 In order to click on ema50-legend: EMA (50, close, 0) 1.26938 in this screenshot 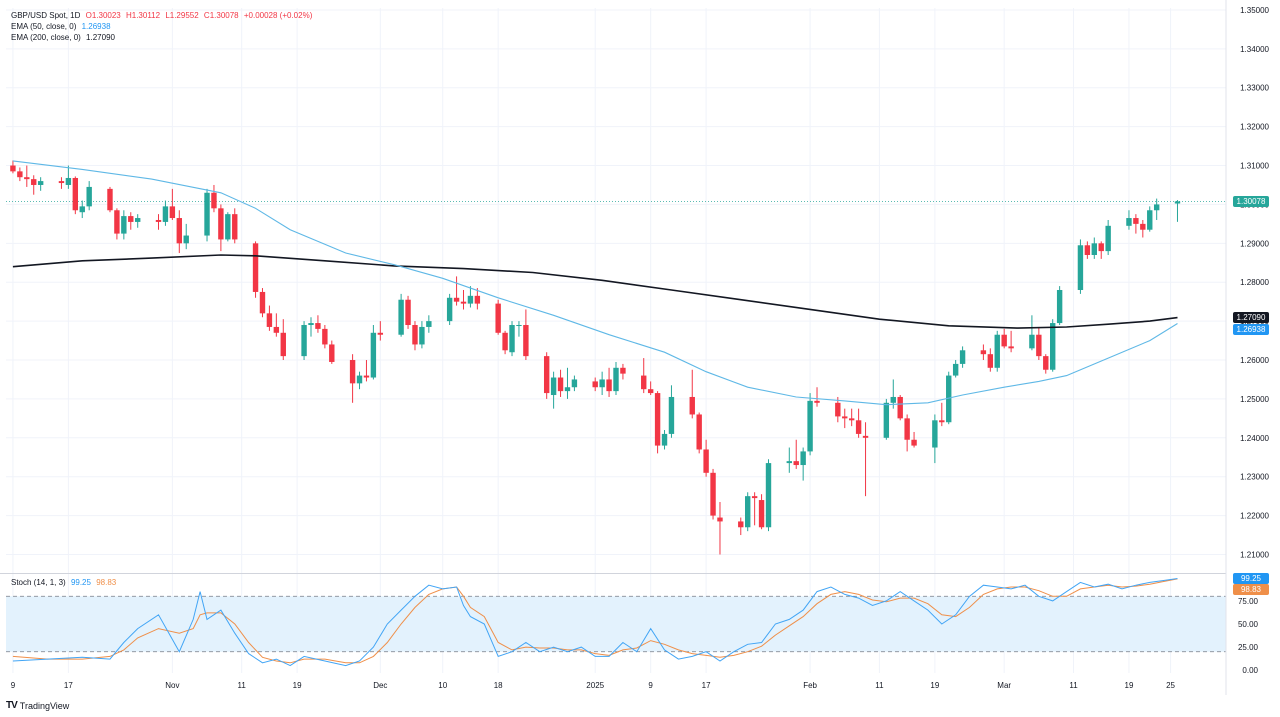, I will do `click(62, 27)`.